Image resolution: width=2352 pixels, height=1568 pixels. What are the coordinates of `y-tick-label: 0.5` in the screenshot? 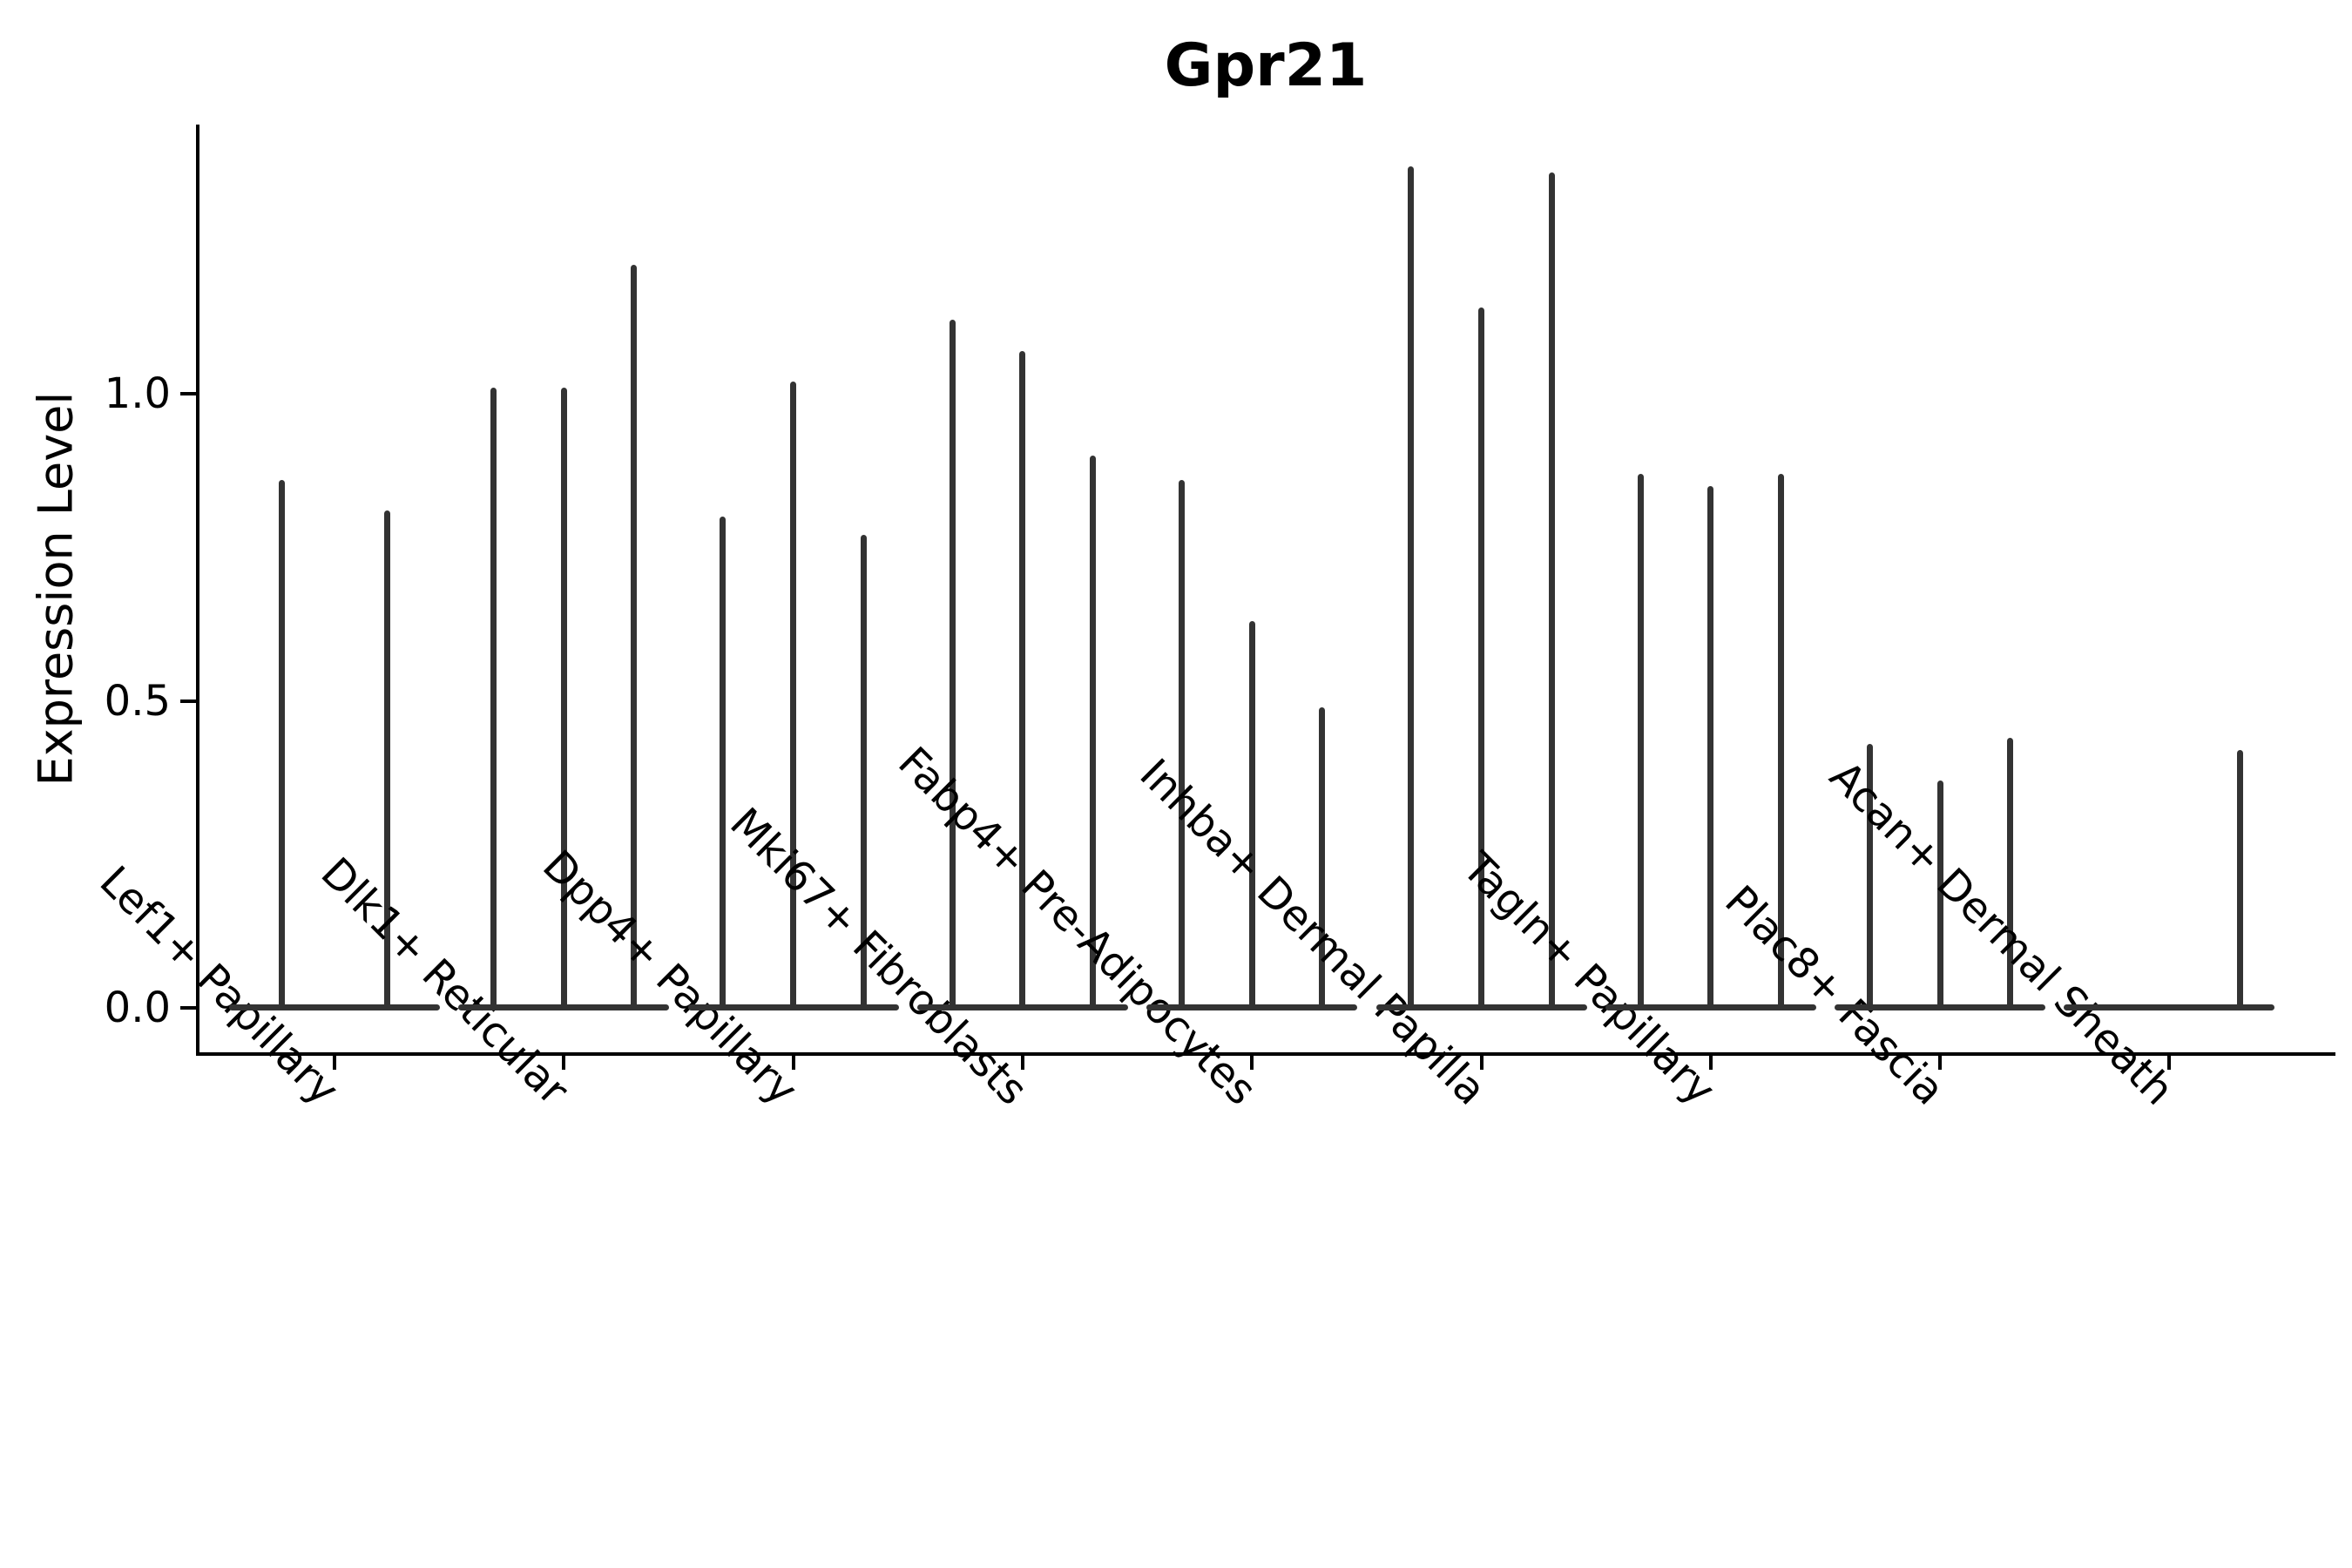 It's located at (137, 701).